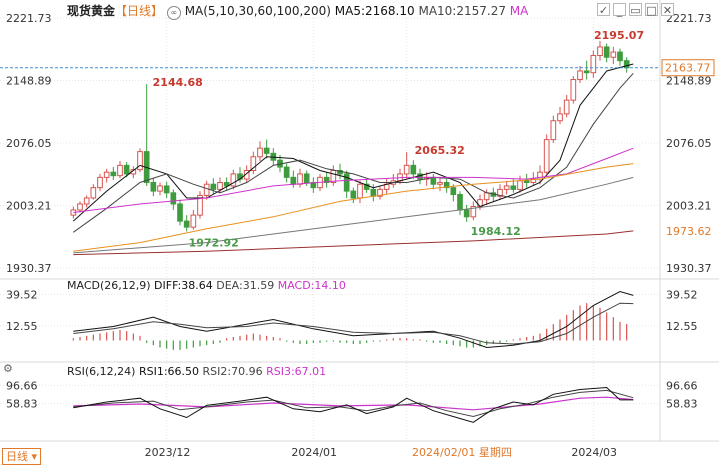 The height and width of the screenshot is (465, 719). I want to click on minimize-icon: _, so click(619, 10).